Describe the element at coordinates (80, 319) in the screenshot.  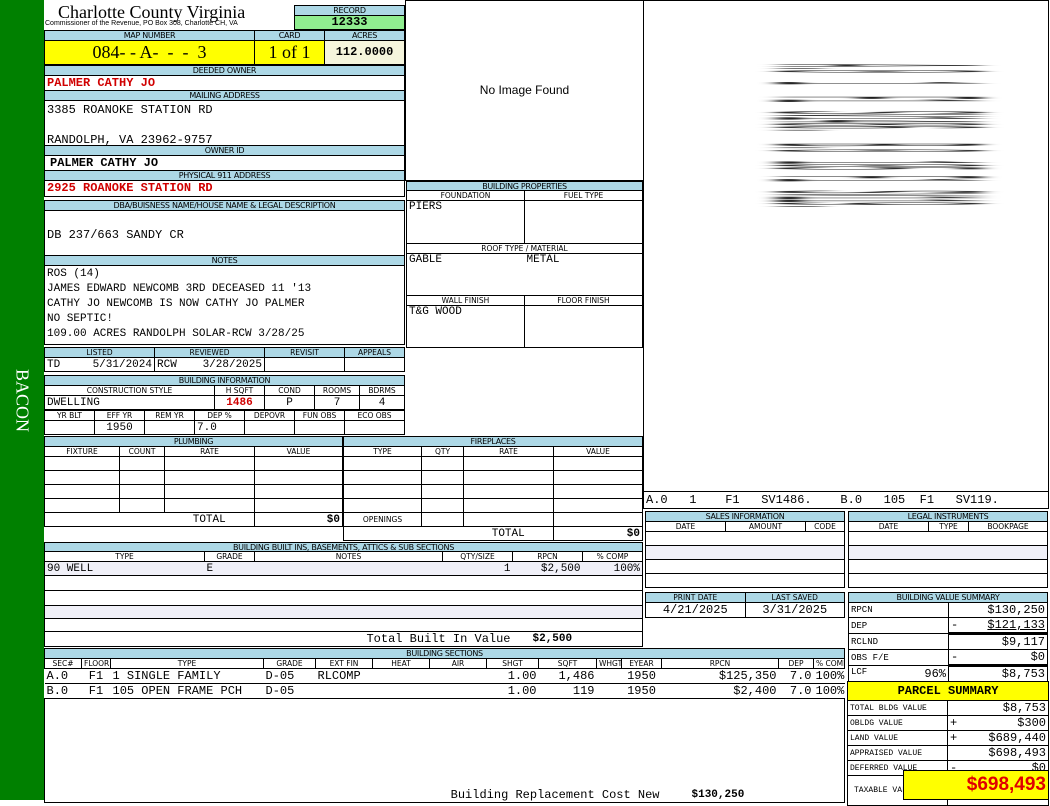
I see `note-line: NO SEPTIC!` at that location.